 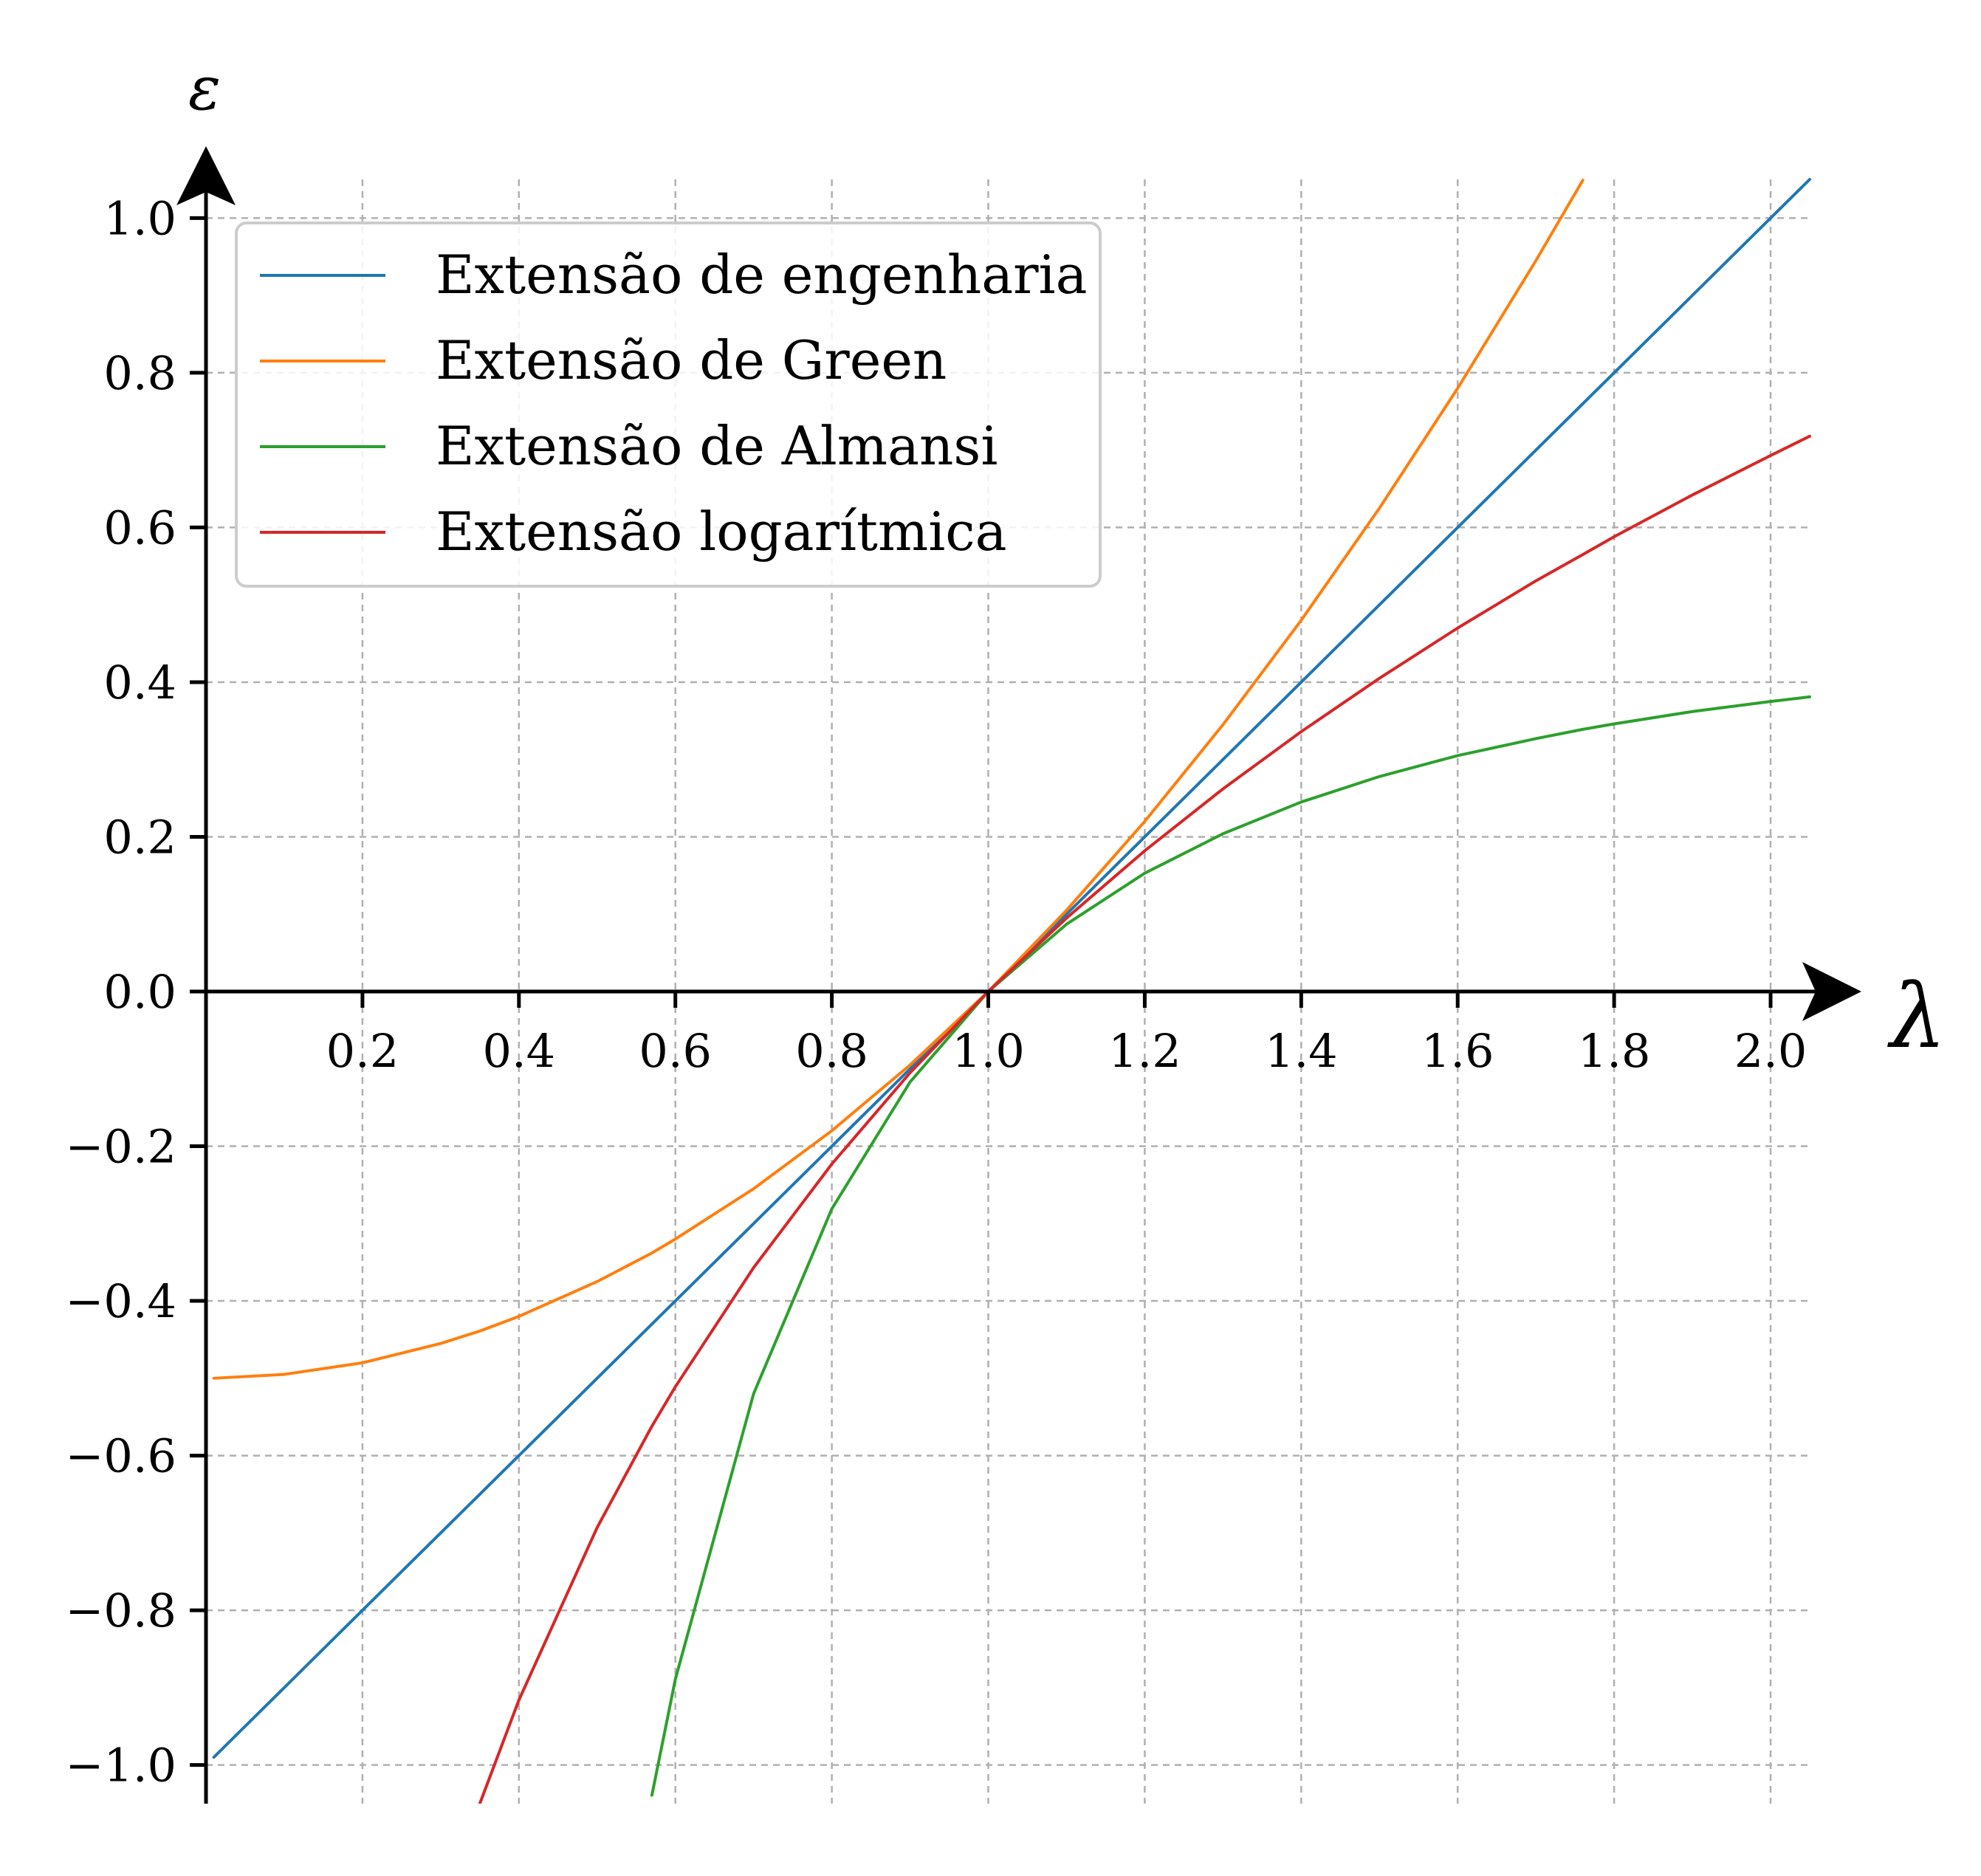 What do you see at coordinates (120, 1301) in the screenshot?
I see `y-tick-label: −0.4` at bounding box center [120, 1301].